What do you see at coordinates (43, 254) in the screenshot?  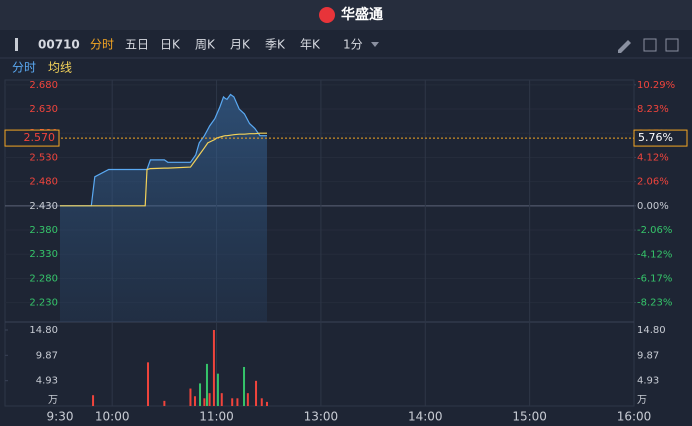 I see `y-tick-label: 2.330` at bounding box center [43, 254].